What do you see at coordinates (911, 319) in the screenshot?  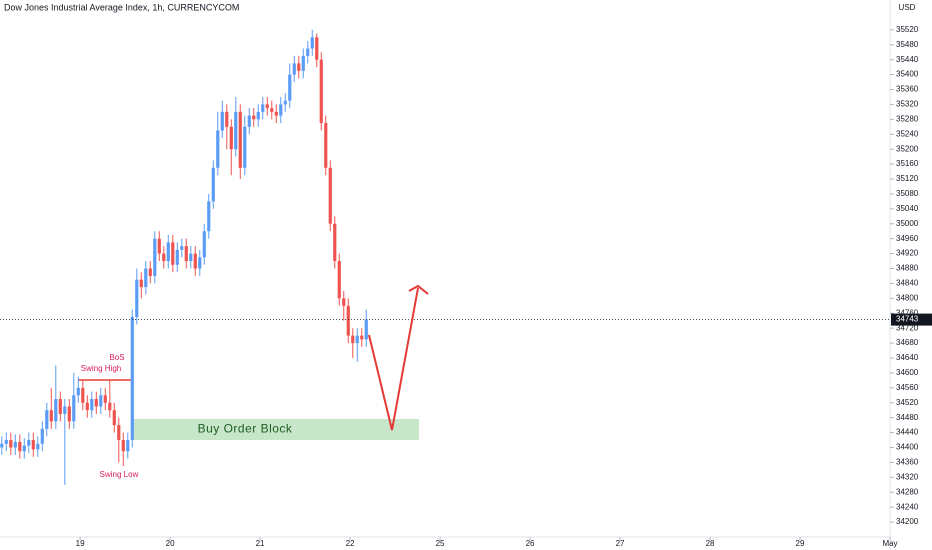 I see `last-price-box` at bounding box center [911, 319].